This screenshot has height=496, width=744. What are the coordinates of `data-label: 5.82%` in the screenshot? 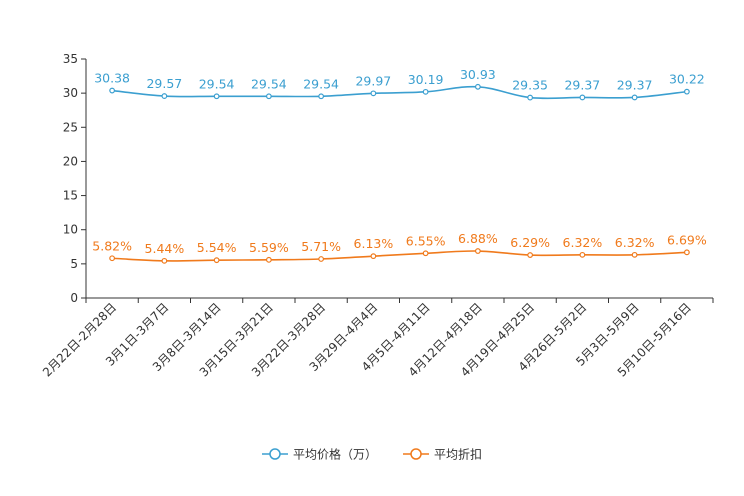 It's located at (112, 245).